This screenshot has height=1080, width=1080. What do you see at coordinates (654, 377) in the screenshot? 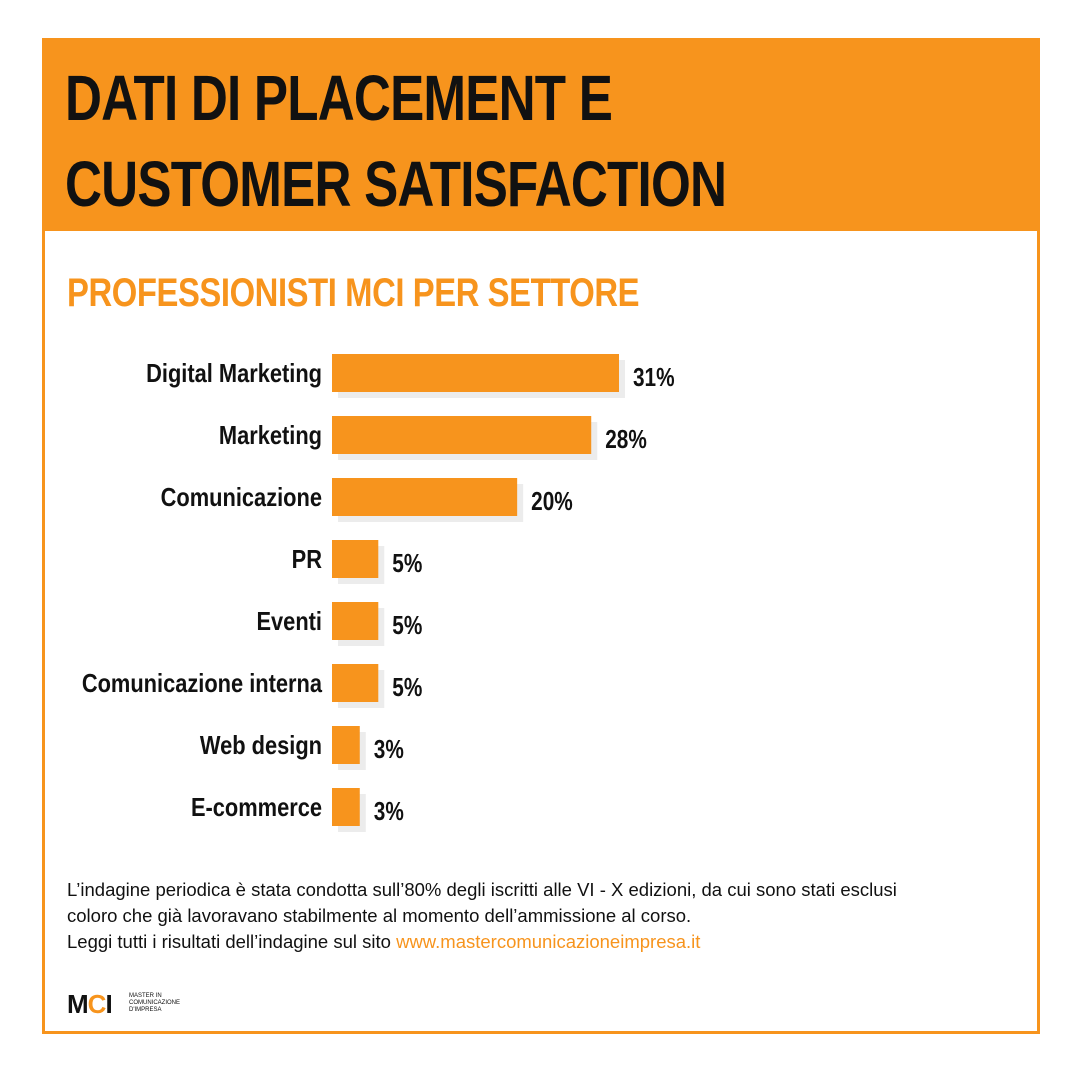
I see `value-label: 31%` at bounding box center [654, 377].